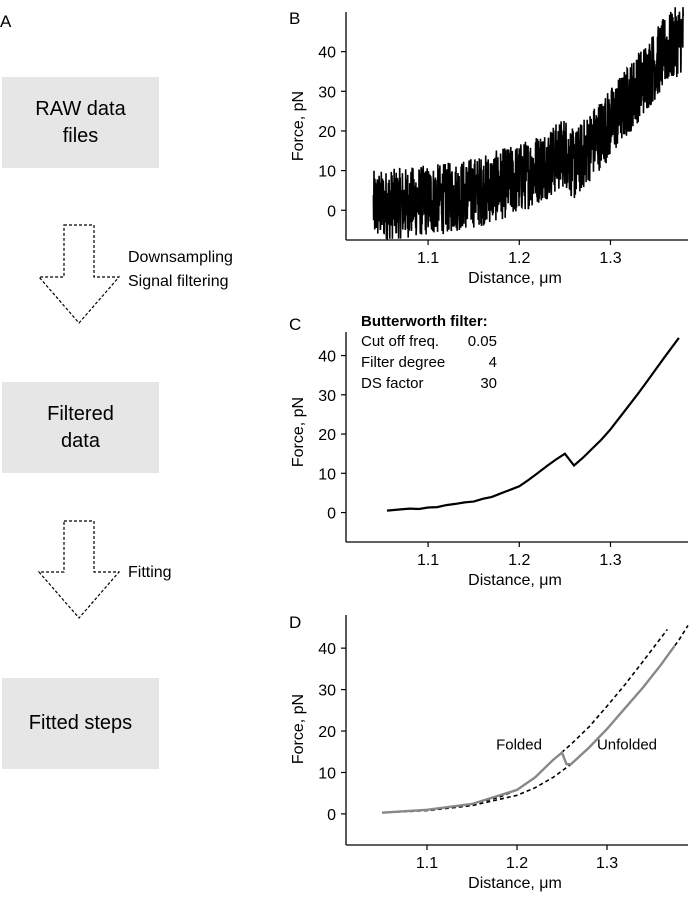 The image size is (695, 908). I want to click on arrow1-label-line2: Signal filtering, so click(178, 281).